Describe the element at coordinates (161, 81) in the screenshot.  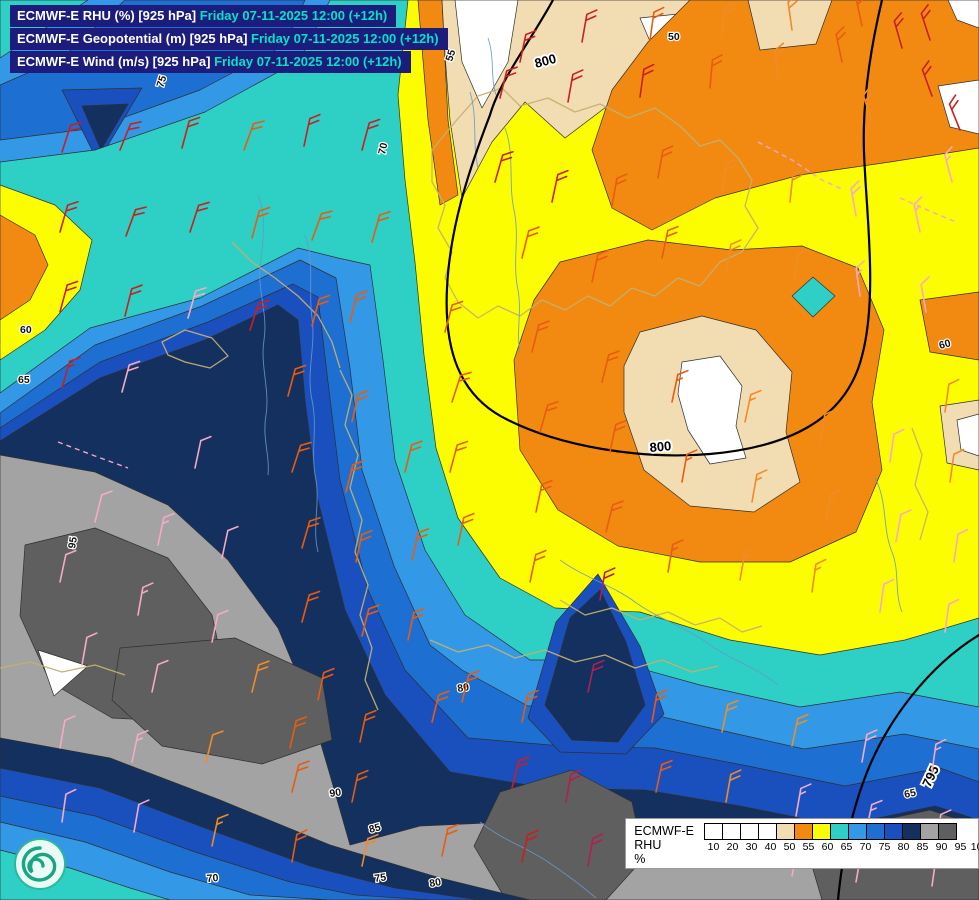
I see `rh-contour-label: 75` at that location.